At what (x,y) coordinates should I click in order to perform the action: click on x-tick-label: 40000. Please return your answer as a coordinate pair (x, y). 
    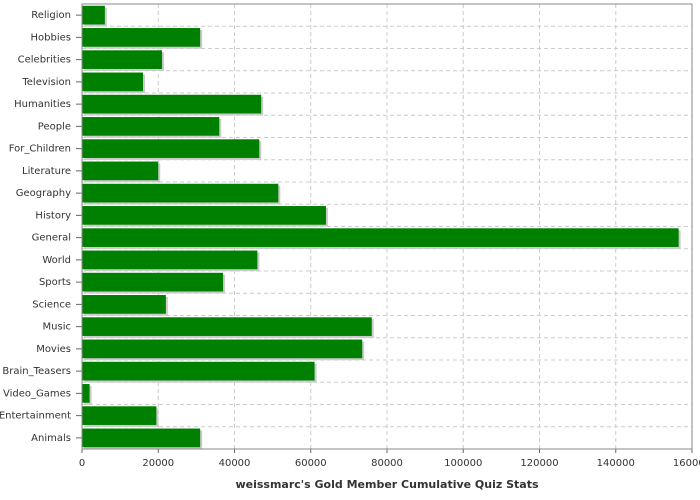
    Looking at the image, I should click on (235, 463).